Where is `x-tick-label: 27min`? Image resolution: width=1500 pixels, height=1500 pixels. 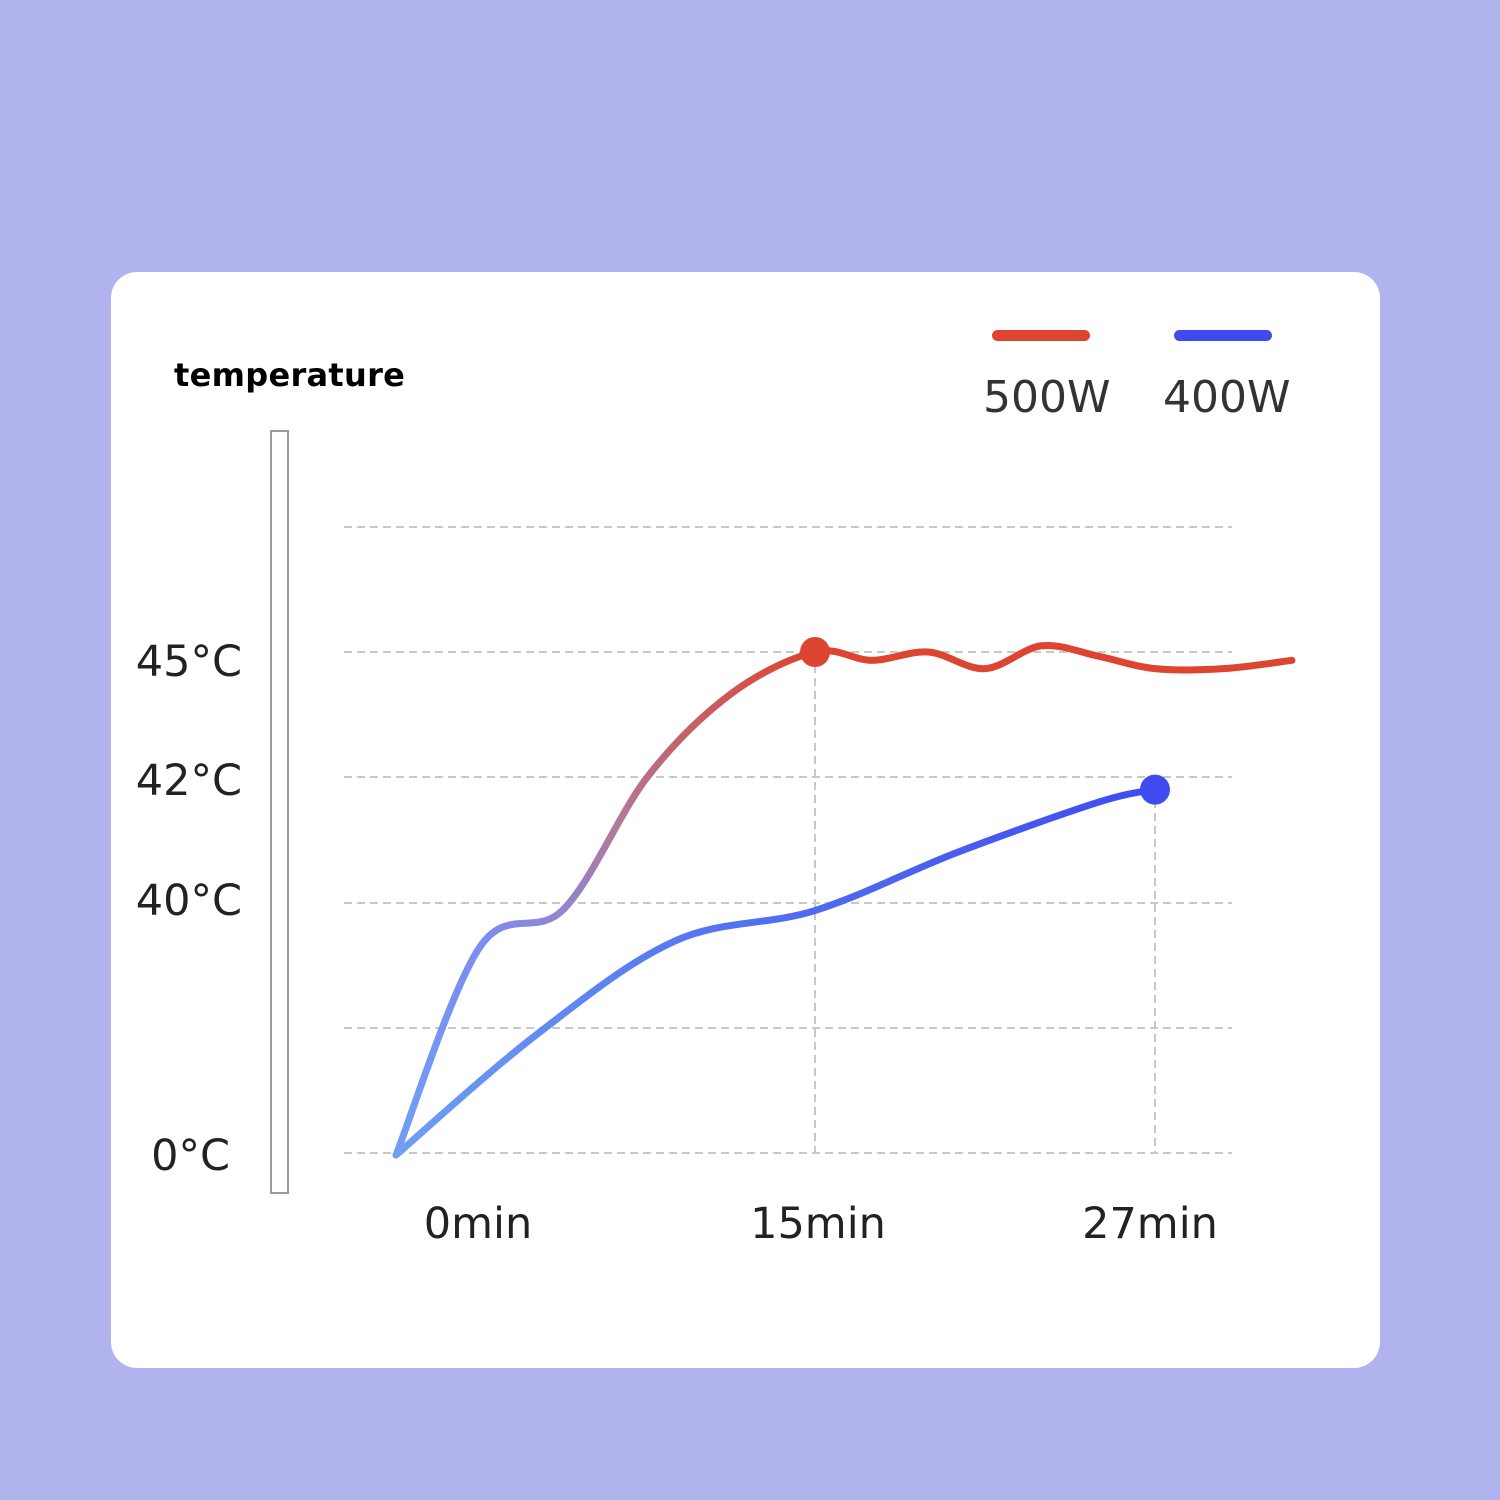
x-tick-label: 27min is located at coordinates (1150, 1224).